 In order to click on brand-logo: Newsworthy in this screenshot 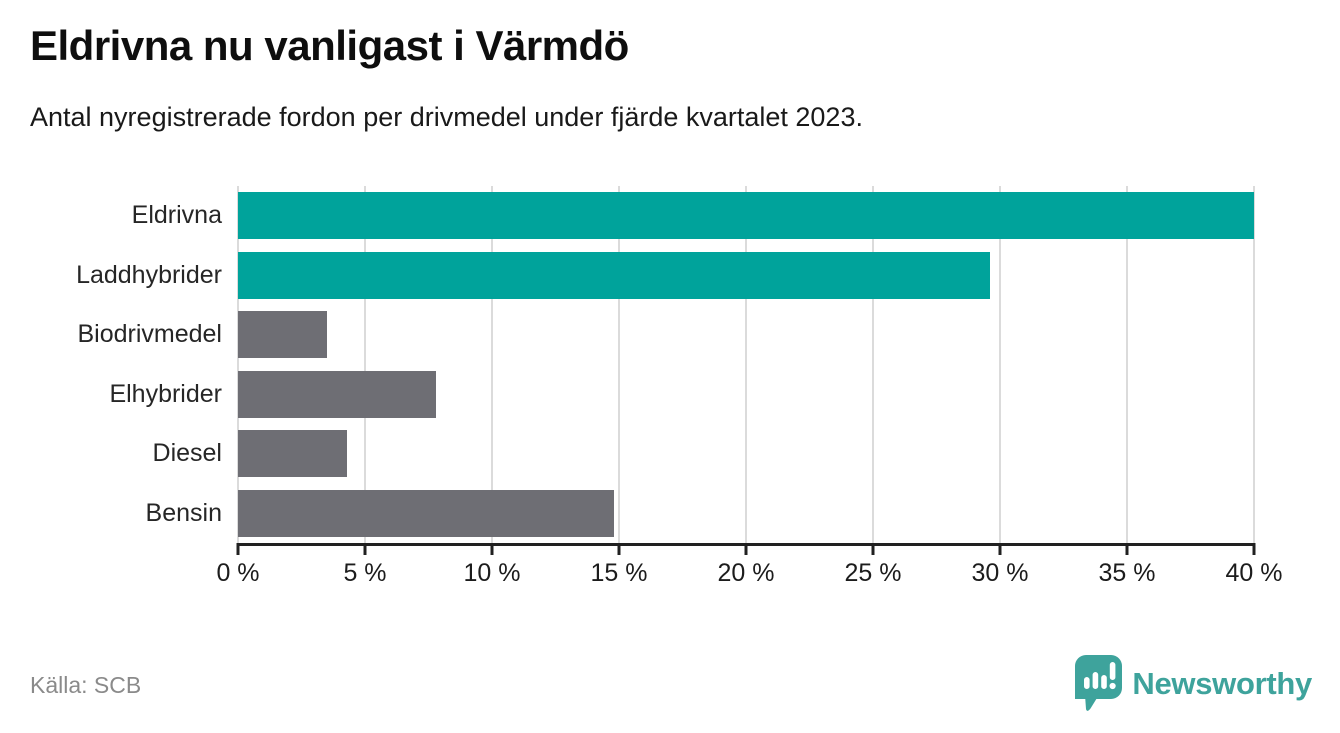, I will do `click(1193, 684)`.